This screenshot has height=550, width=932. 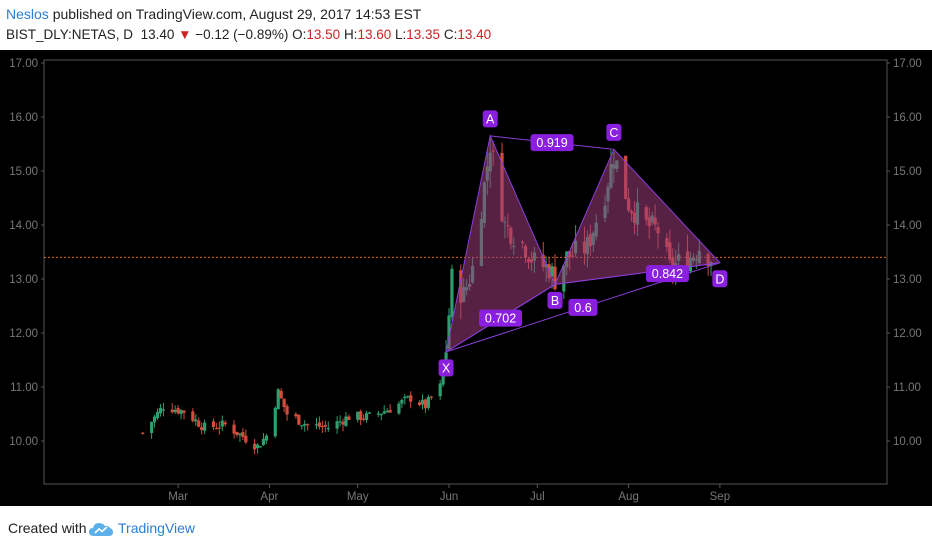 I want to click on y-tick-label-left: 17.00, so click(x=23, y=64).